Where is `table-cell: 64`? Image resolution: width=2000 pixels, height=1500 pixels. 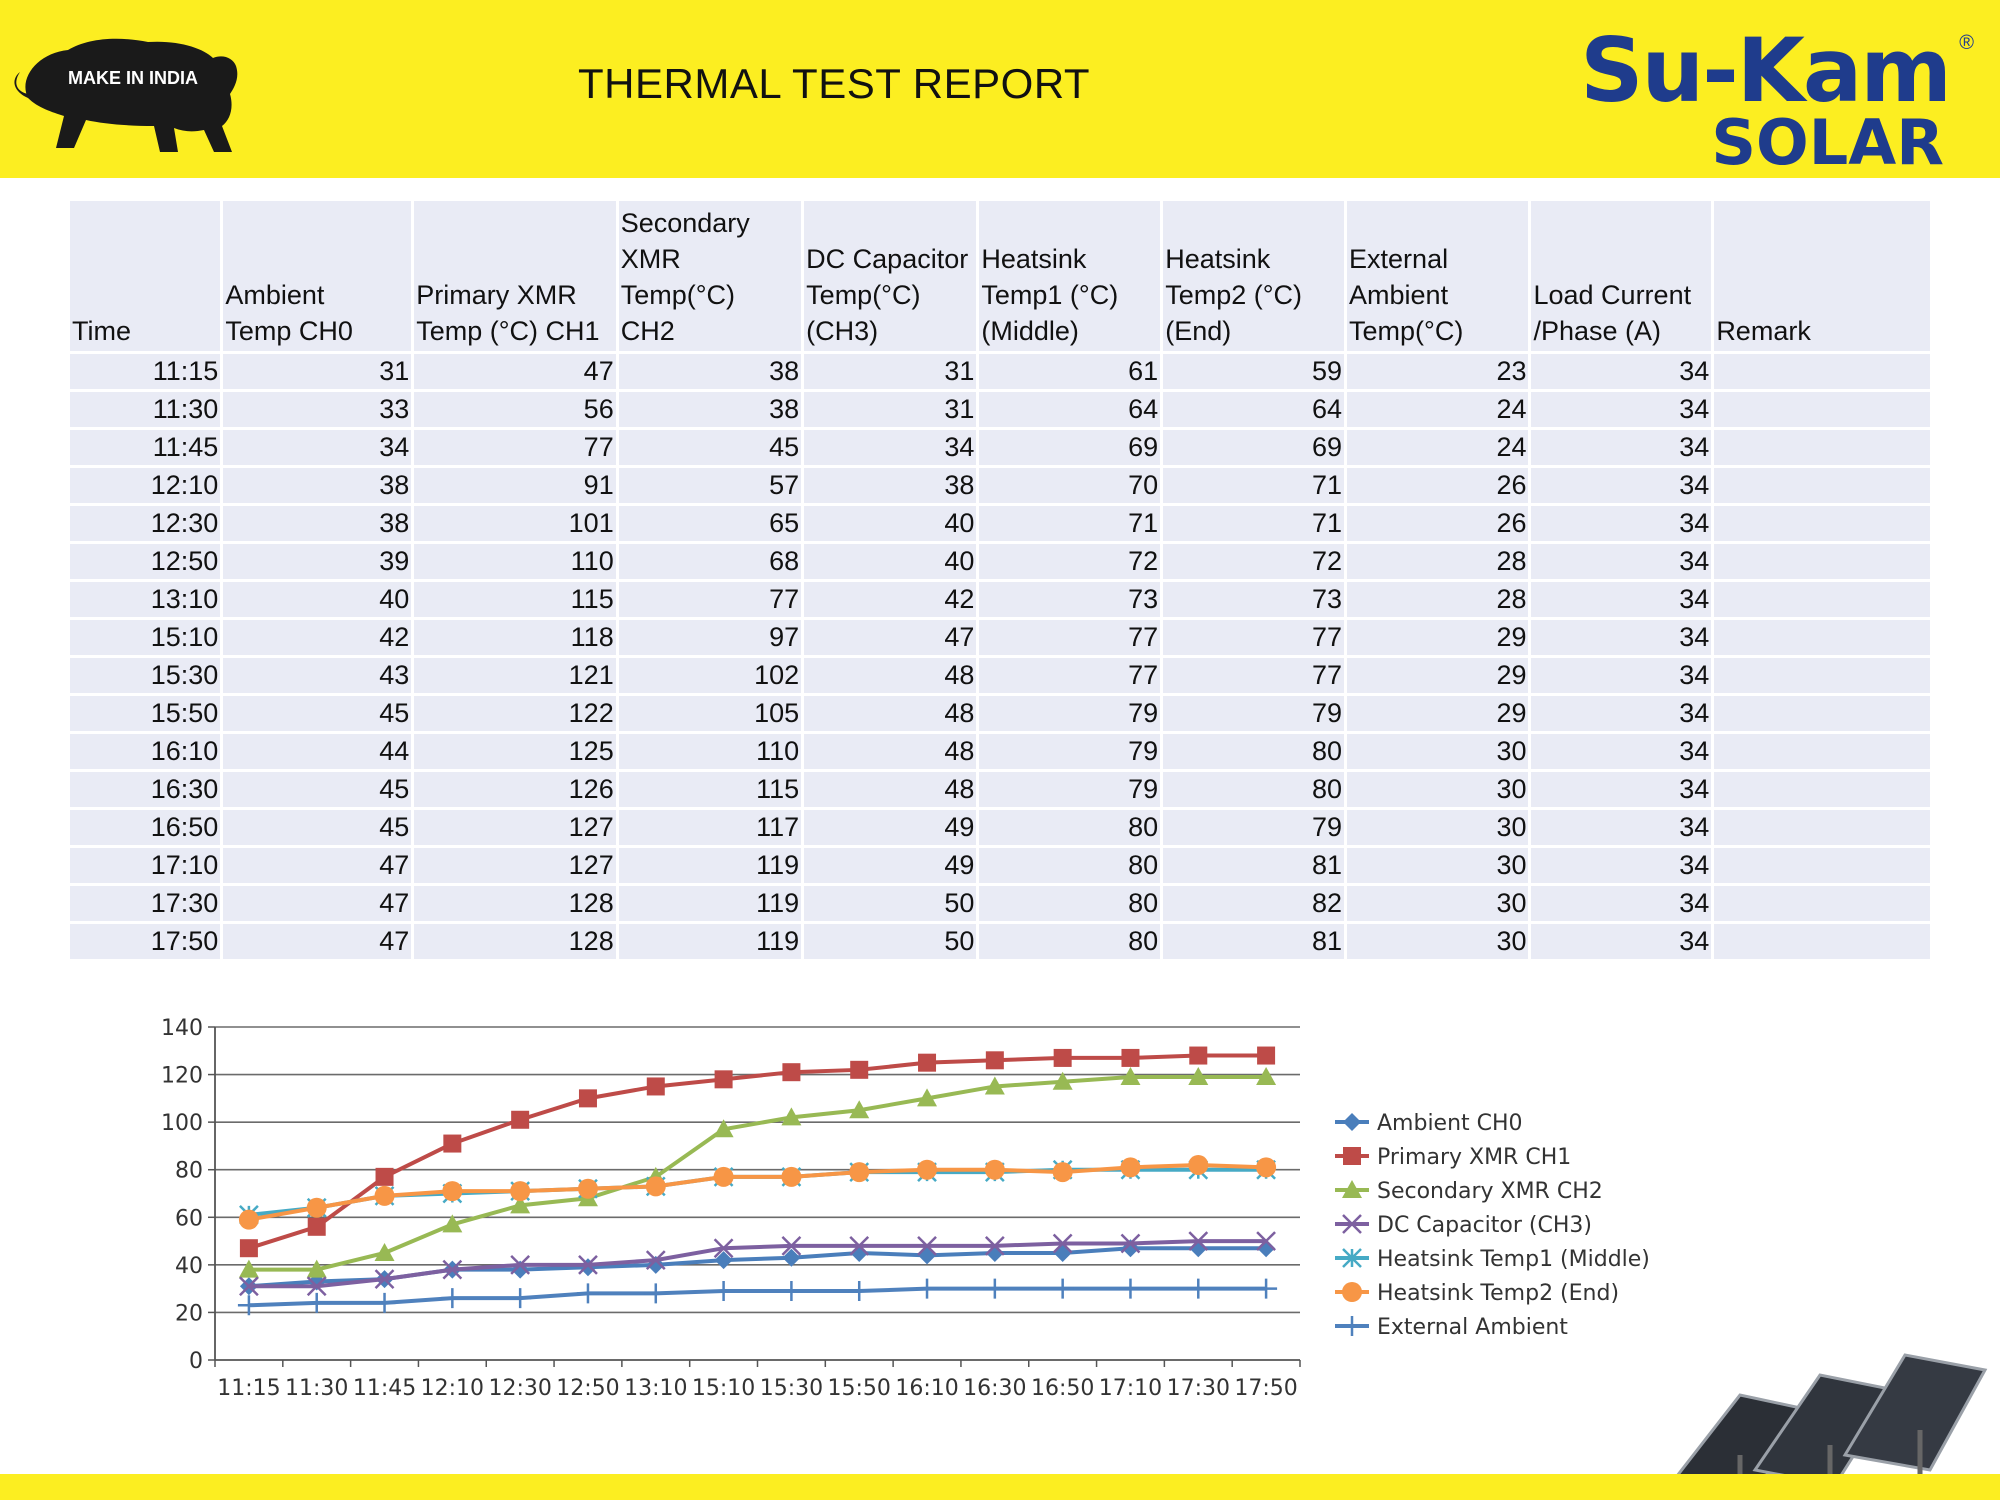
table-cell: 64 is located at coordinates (1254, 409).